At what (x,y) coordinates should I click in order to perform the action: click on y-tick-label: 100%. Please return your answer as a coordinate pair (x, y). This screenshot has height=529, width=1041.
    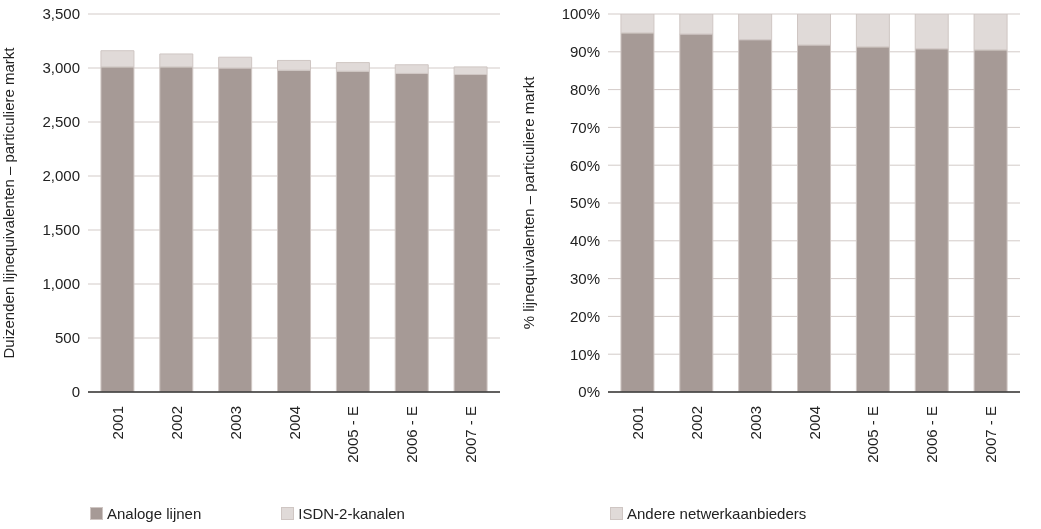
    Looking at the image, I should click on (580, 14).